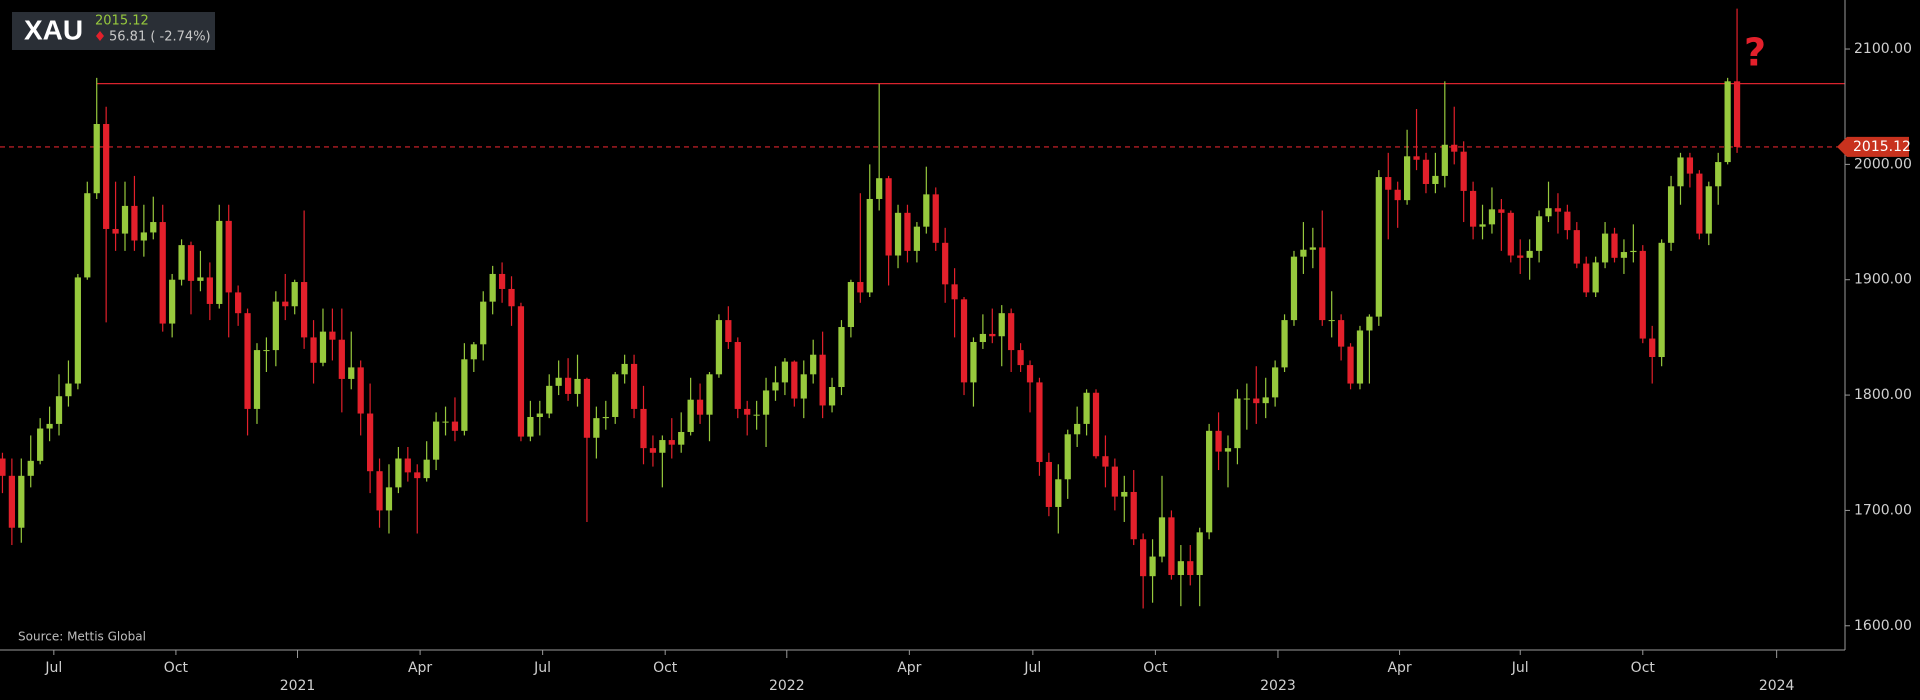 Image resolution: width=1920 pixels, height=700 pixels. Describe the element at coordinates (1883, 164) in the screenshot. I see `y-tick-label: 2000.00` at that location.